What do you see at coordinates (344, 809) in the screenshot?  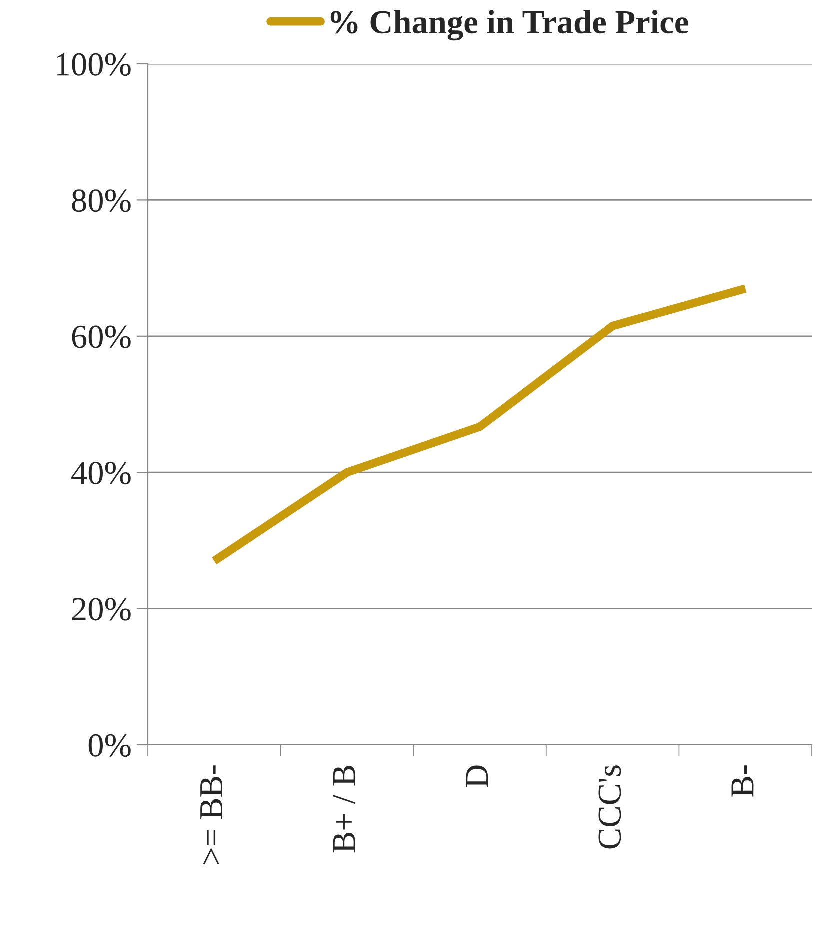 I see `x-tick-label: B+ / B` at bounding box center [344, 809].